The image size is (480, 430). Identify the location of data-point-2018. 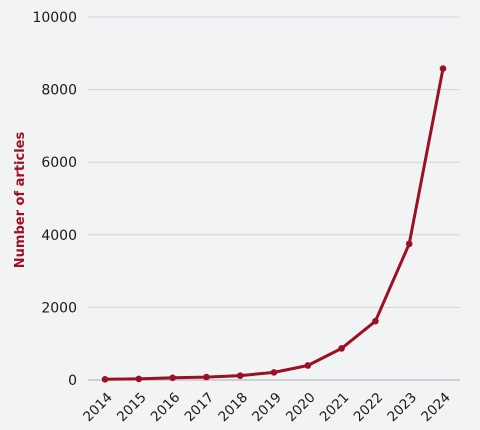
(240, 375).